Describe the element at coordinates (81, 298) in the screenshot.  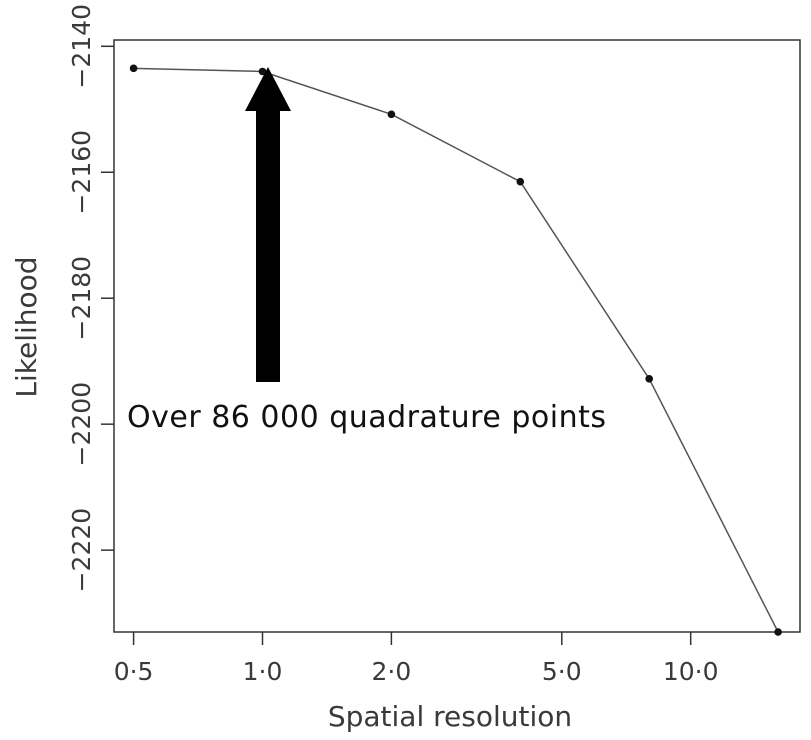
I see `y-tick-label: −2180` at that location.